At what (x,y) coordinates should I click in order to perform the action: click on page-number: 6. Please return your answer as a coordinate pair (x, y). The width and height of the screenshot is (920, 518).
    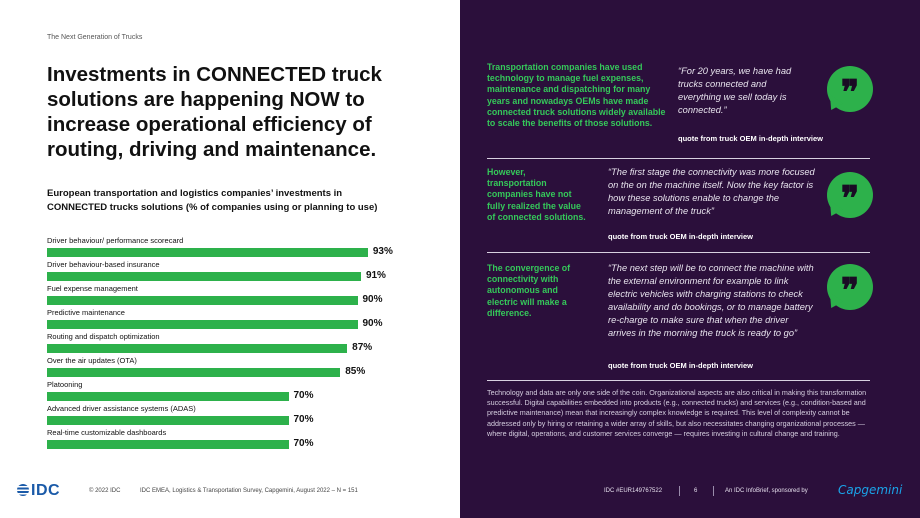
    Looking at the image, I should click on (696, 491).